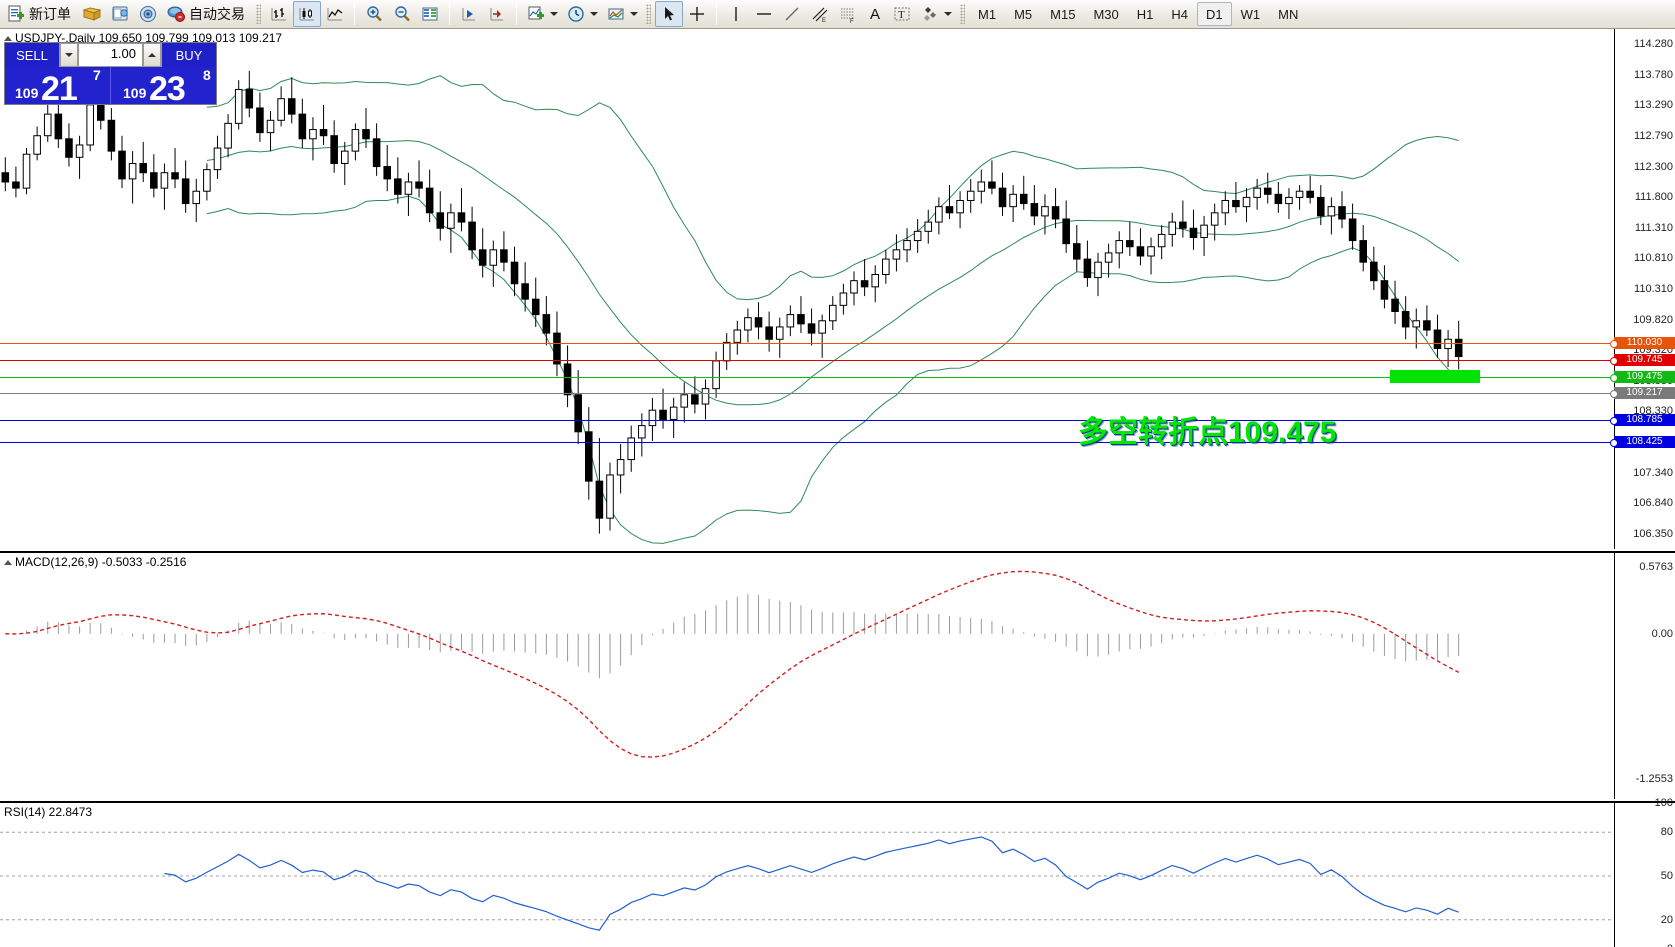  What do you see at coordinates (1653, 472) in the screenshot?
I see `price-tick: 107.340` at bounding box center [1653, 472].